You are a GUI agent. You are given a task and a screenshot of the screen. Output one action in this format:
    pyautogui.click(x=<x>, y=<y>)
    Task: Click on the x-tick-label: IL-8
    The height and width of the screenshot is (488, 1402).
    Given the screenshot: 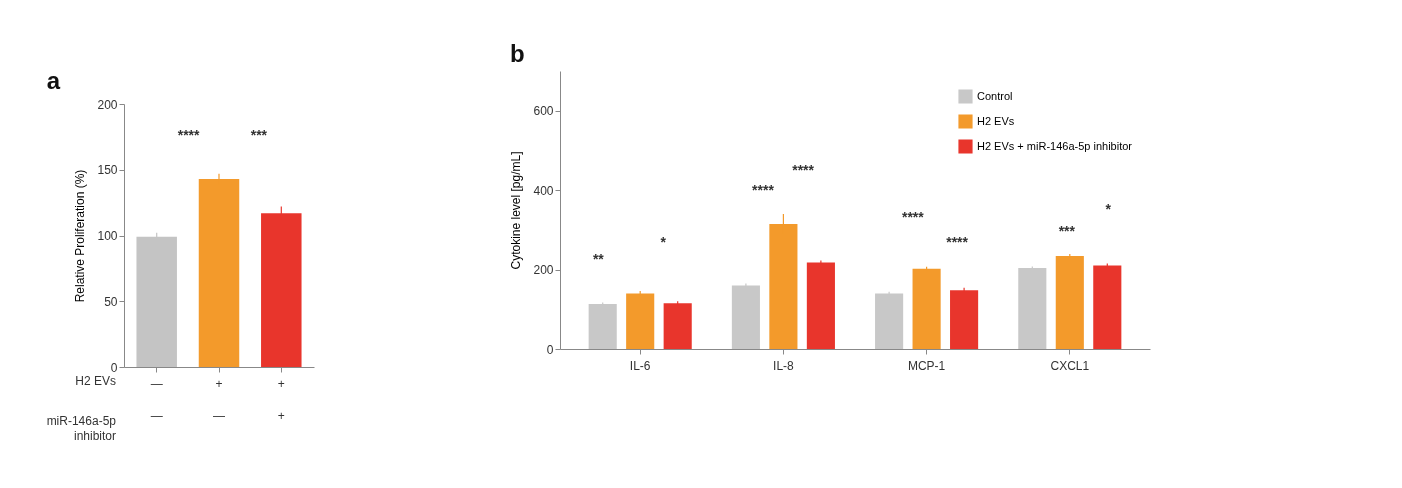 What is the action you would take?
    pyautogui.click(x=784, y=365)
    